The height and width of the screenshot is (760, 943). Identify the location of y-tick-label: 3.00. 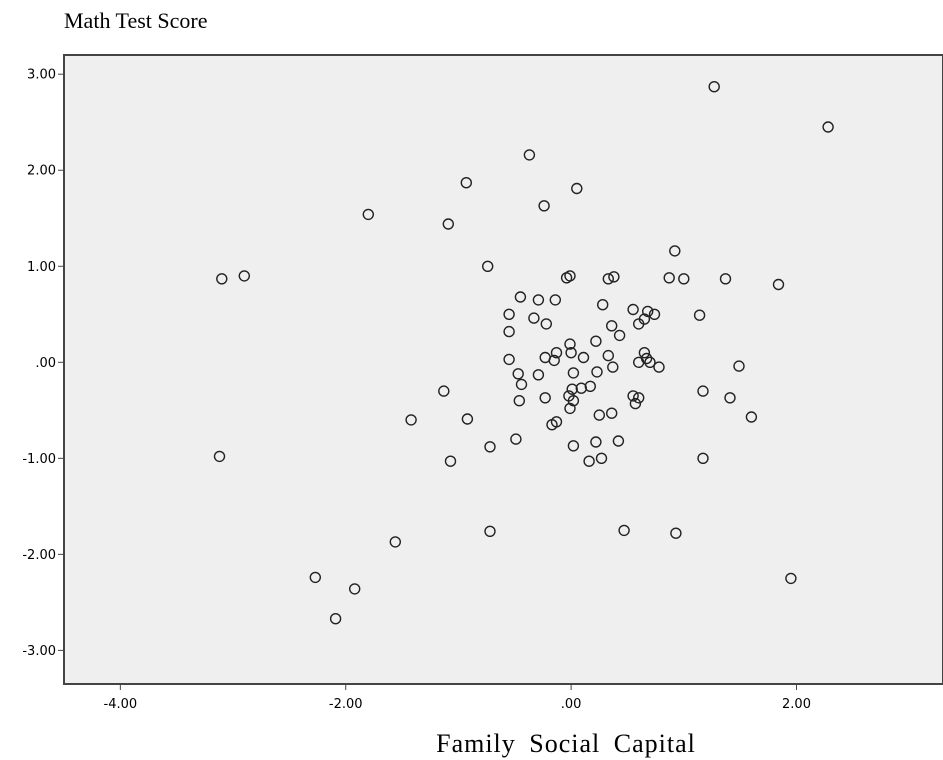
(41, 75).